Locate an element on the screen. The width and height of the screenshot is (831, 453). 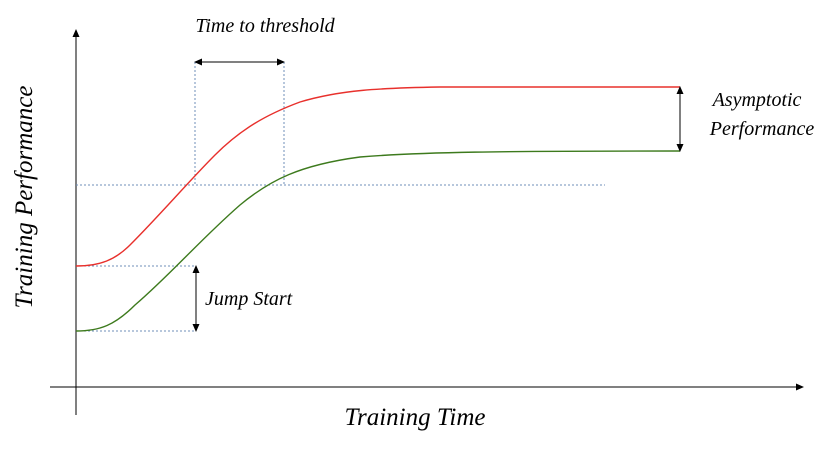
asymptotic-label-line1: Asymptotic is located at coordinates (756, 100).